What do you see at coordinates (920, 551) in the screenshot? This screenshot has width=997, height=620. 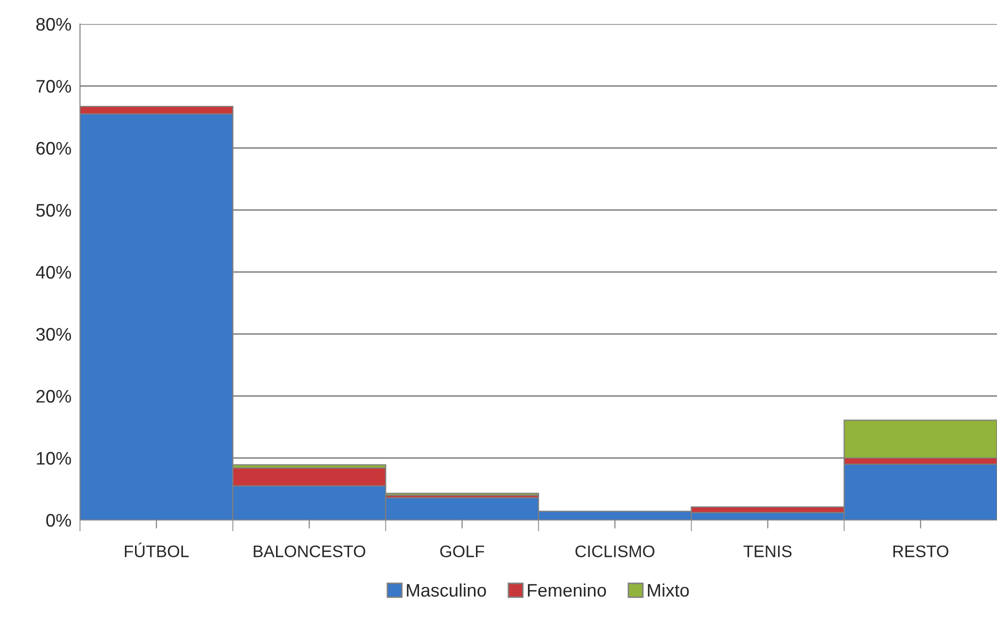 I see `x-tick-label: RESTO` at bounding box center [920, 551].